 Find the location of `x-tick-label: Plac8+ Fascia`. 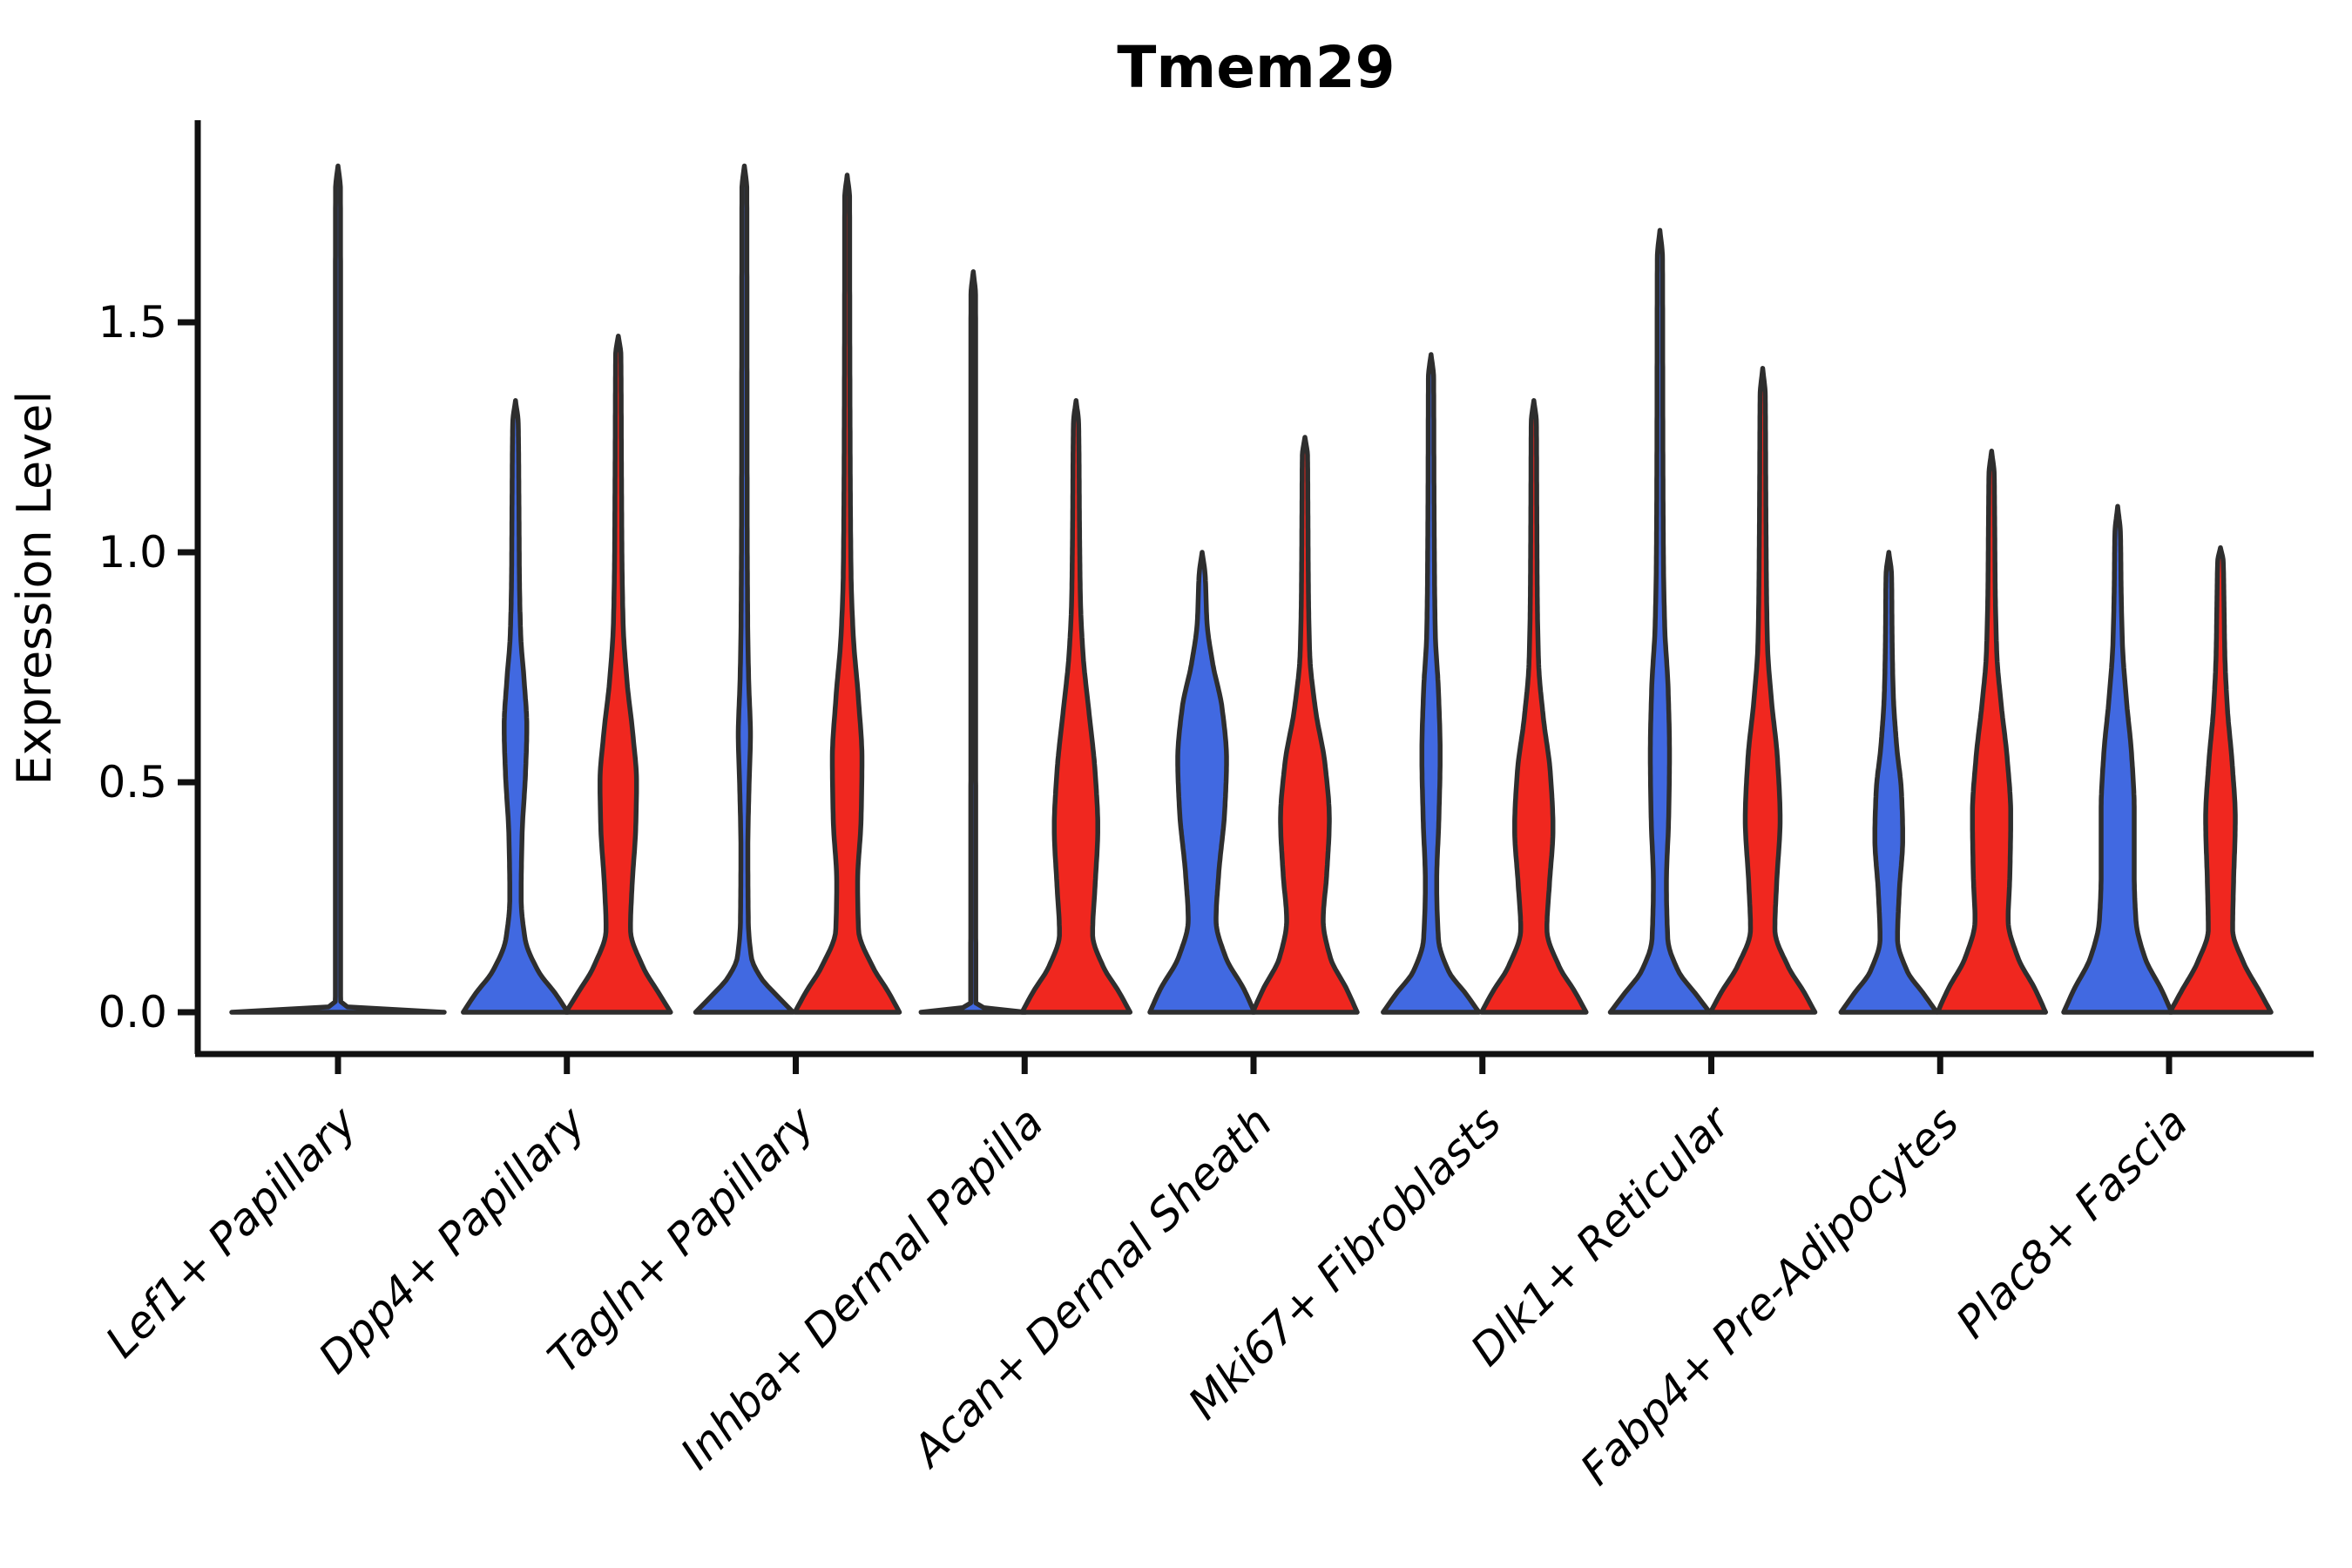

x-tick-label: Plac8+ Fascia is located at coordinates (2072, 1222).